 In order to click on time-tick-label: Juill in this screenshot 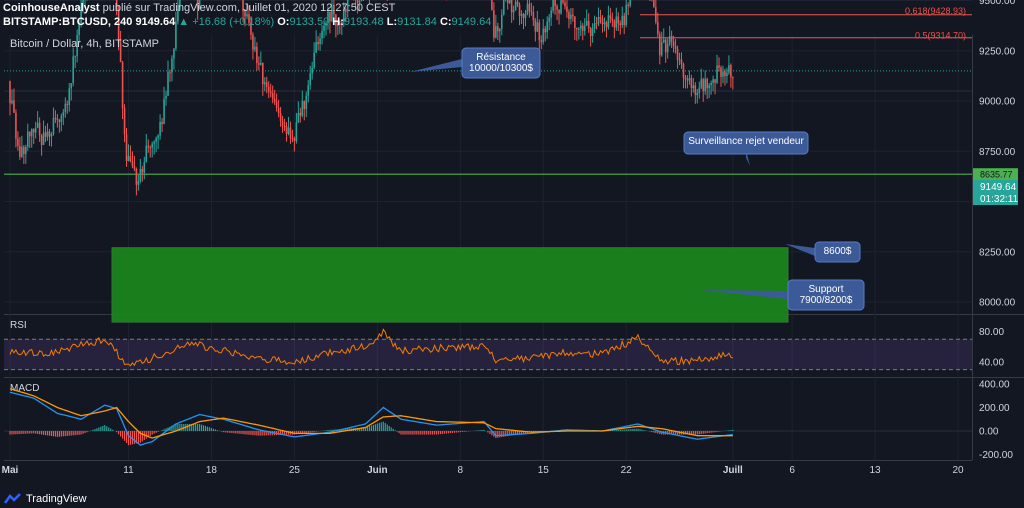, I will do `click(733, 470)`.